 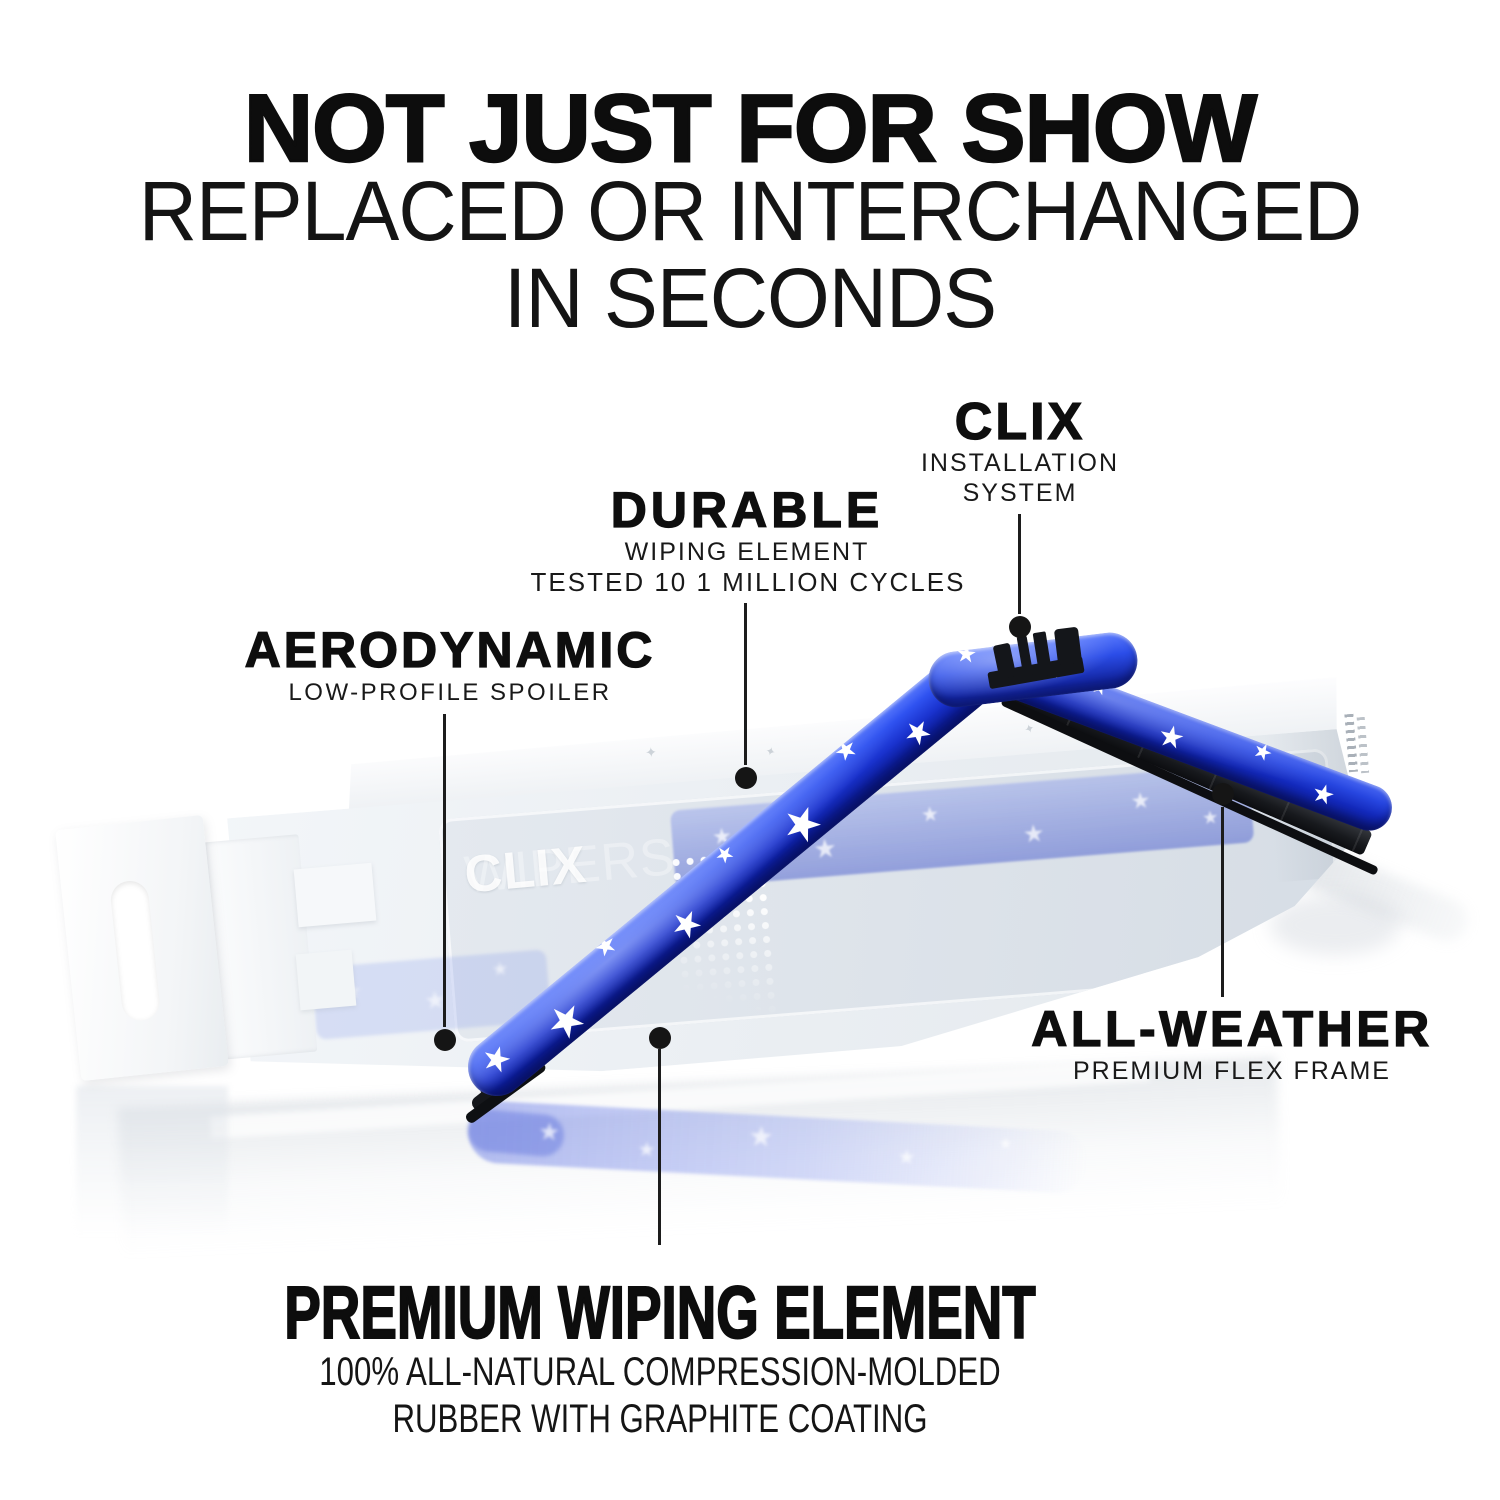 What do you see at coordinates (1020, 493) in the screenshot?
I see `callout-clix-sub2: SYSTEM` at bounding box center [1020, 493].